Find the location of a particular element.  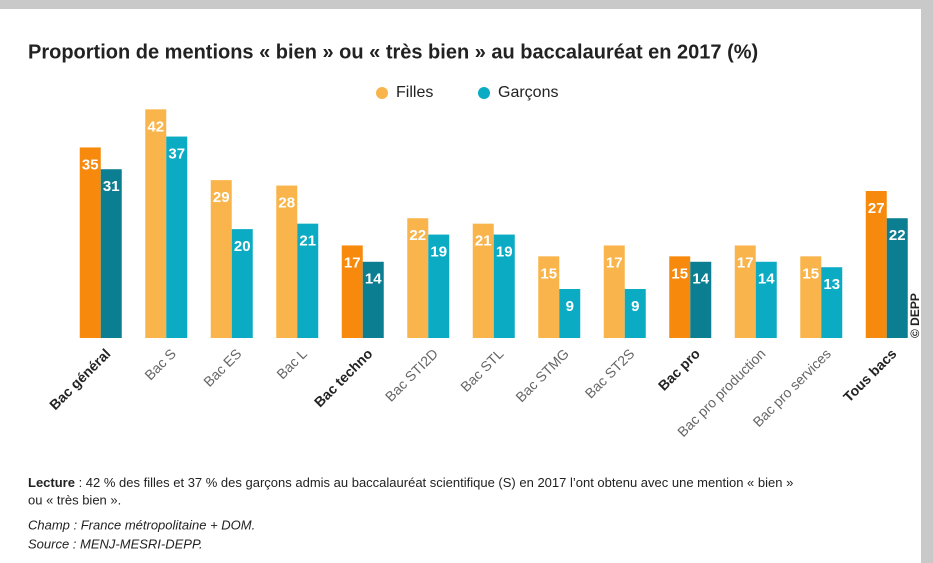

value-label: 42 is located at coordinates (155, 126).